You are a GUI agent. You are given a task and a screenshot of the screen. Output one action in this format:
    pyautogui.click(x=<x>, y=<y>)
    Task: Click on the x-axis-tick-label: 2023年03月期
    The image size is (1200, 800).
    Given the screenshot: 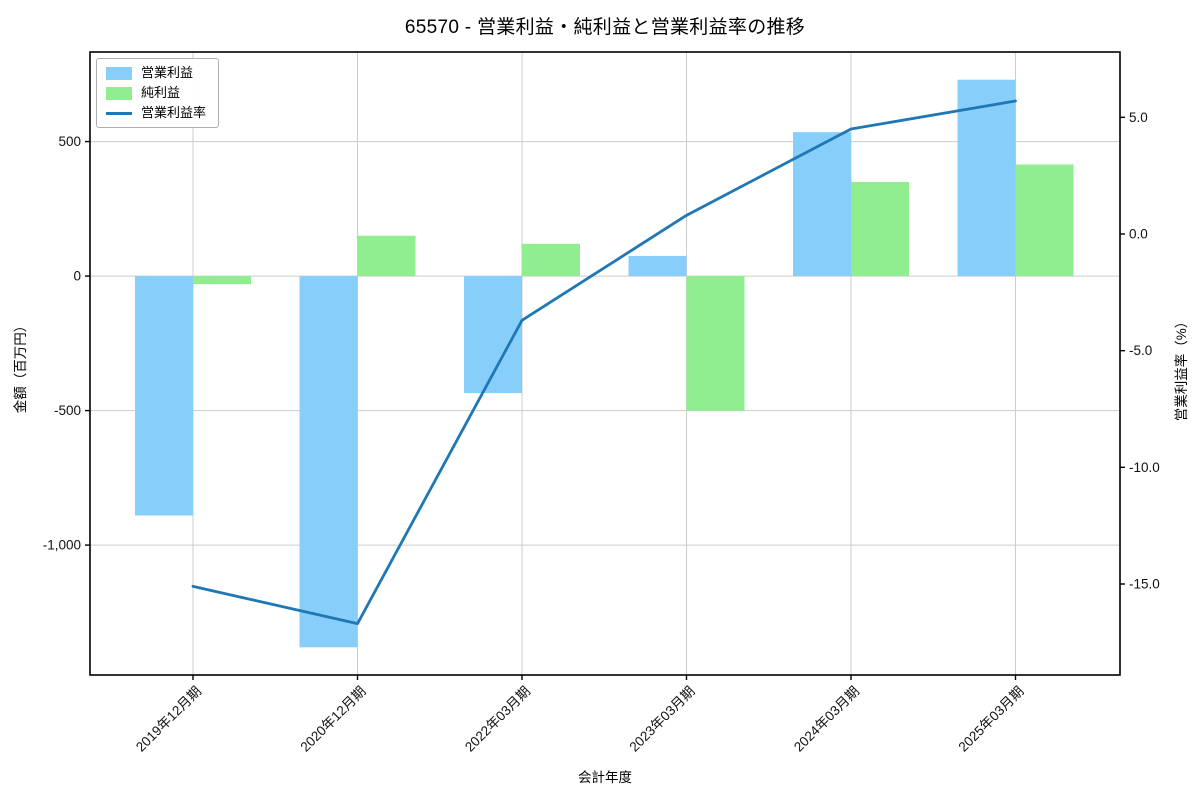 What is the action you would take?
    pyautogui.click(x=662, y=719)
    